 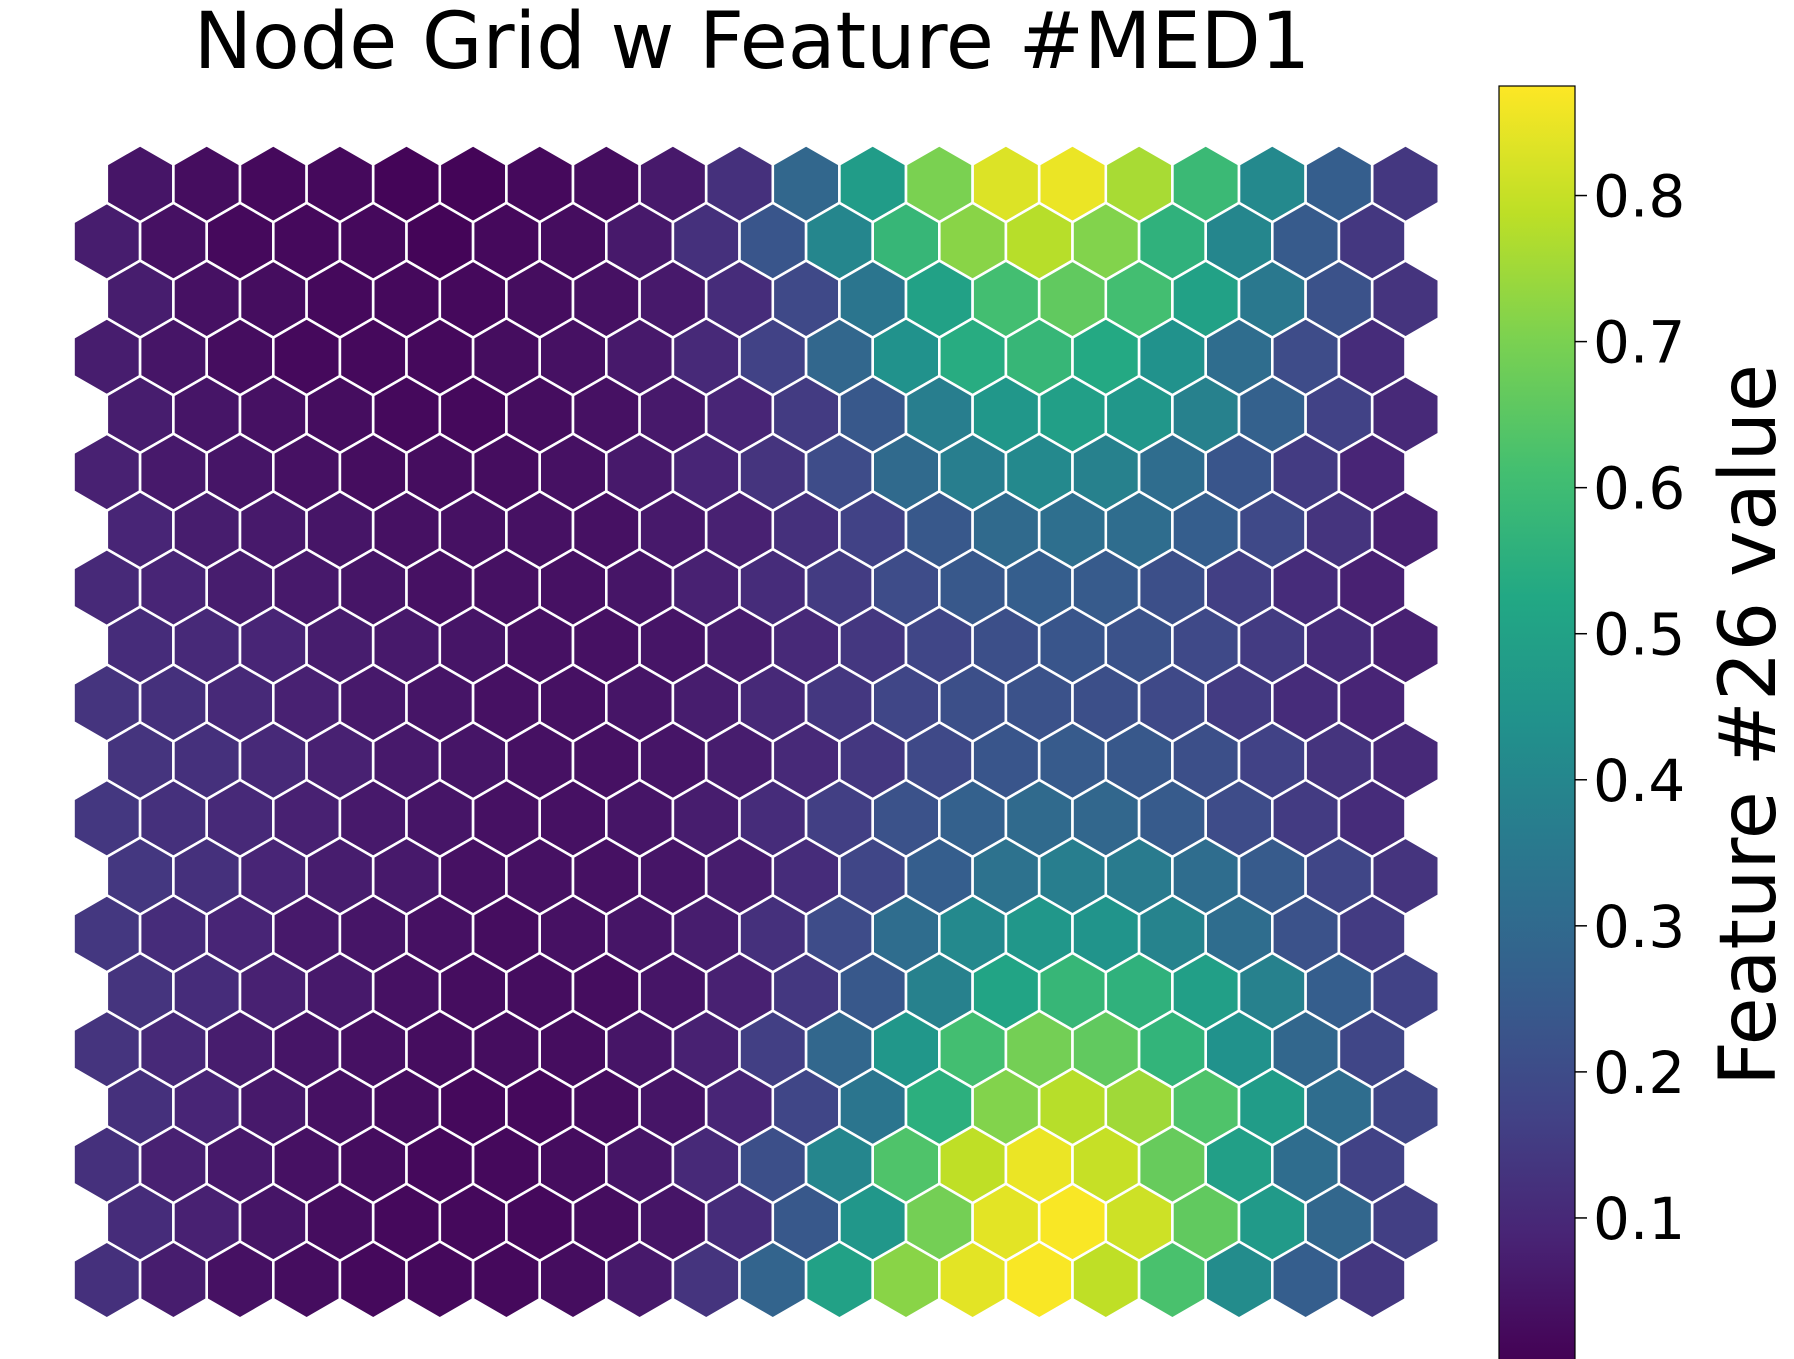 I want to click on colorbar-tick-label: 0.8, so click(x=1639, y=197).